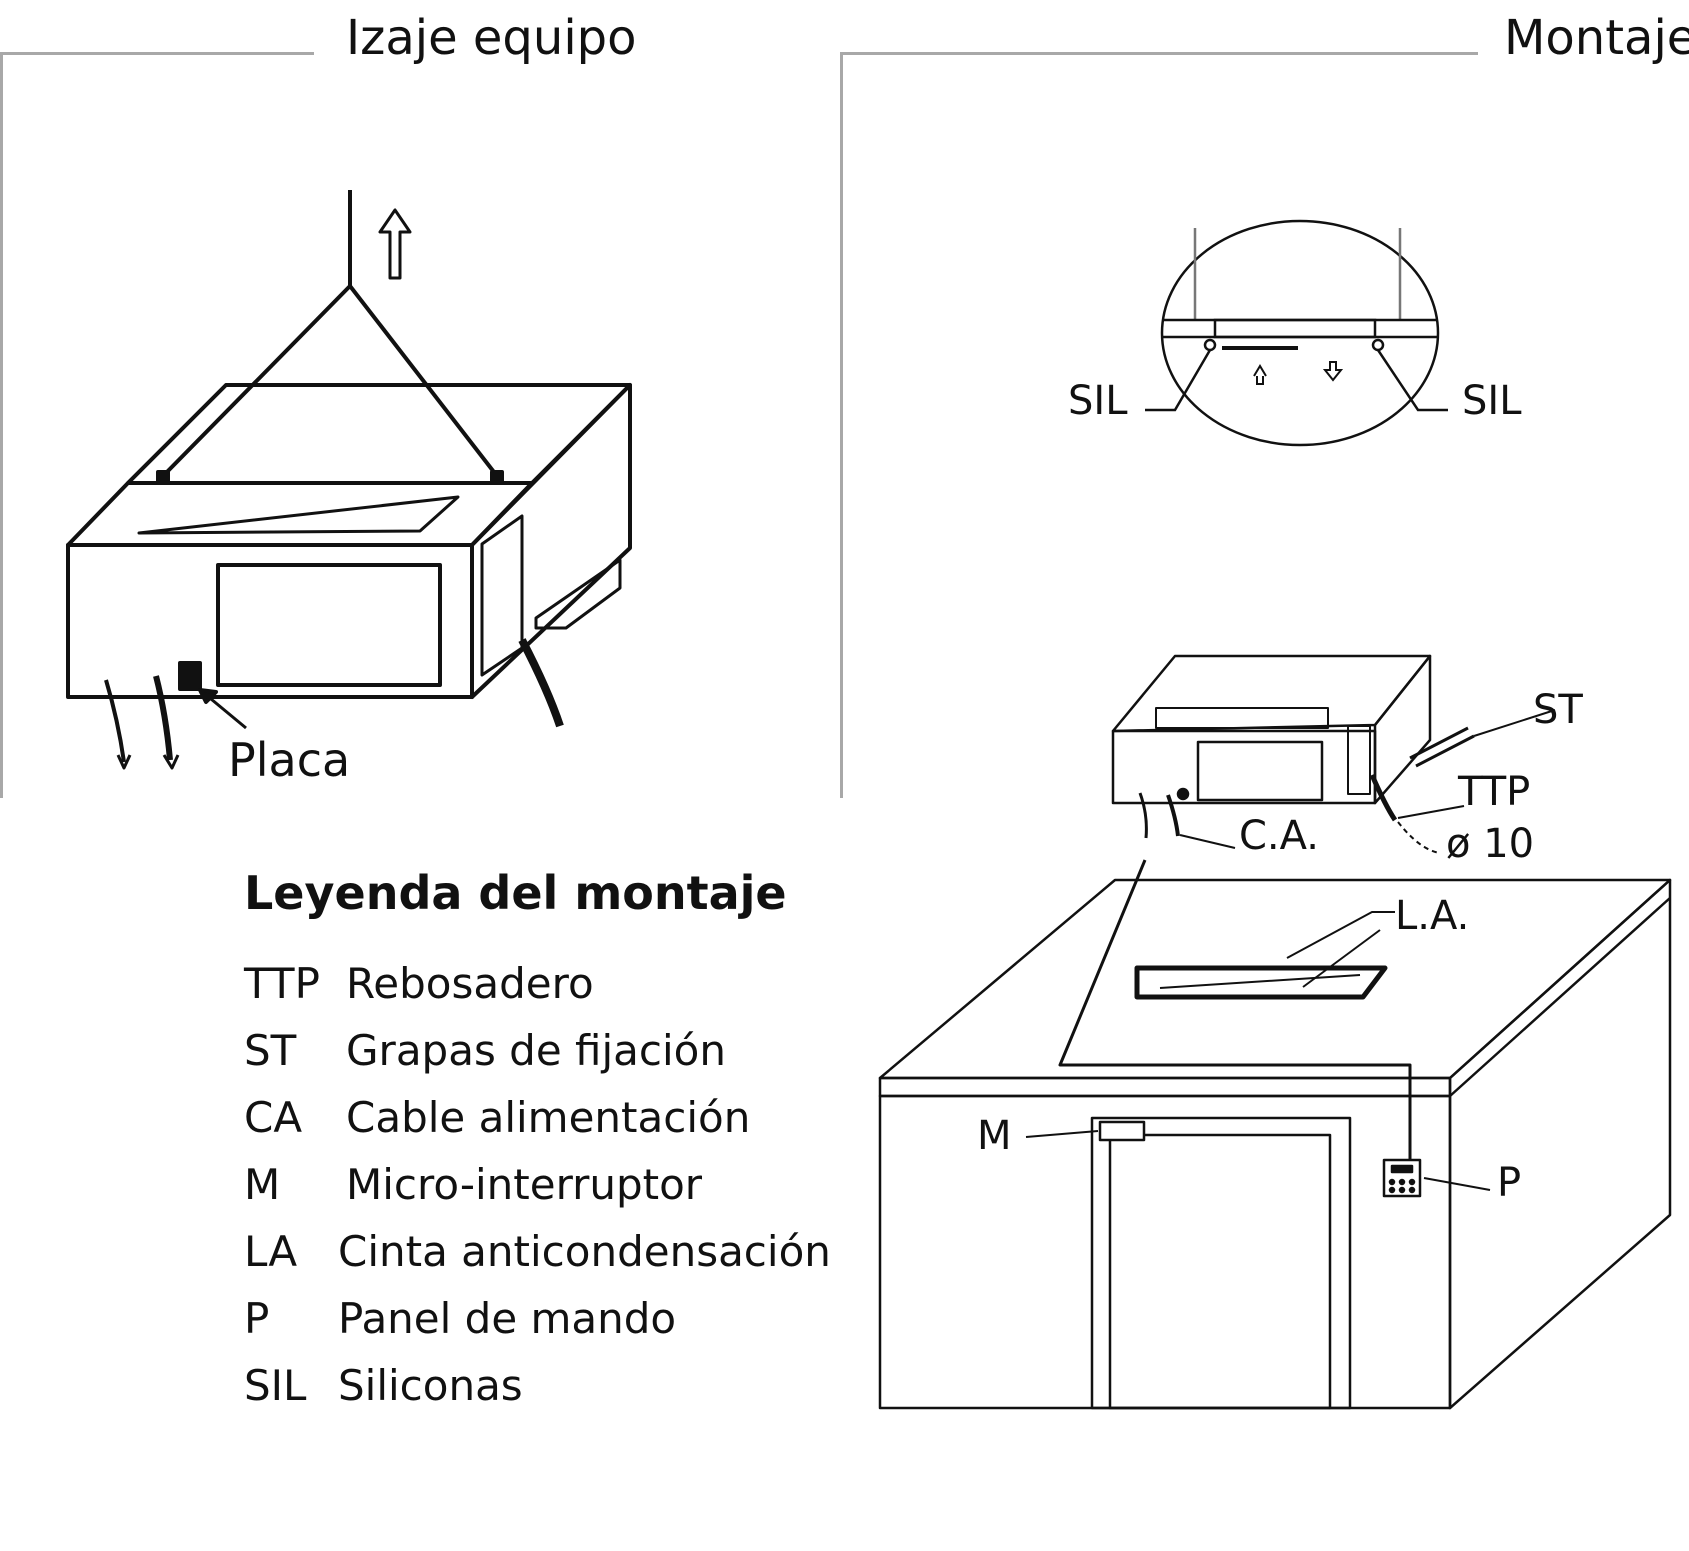  Describe the element at coordinates (536, 1050) in the screenshot. I see `legend-desc: Grapas de fijación` at that location.